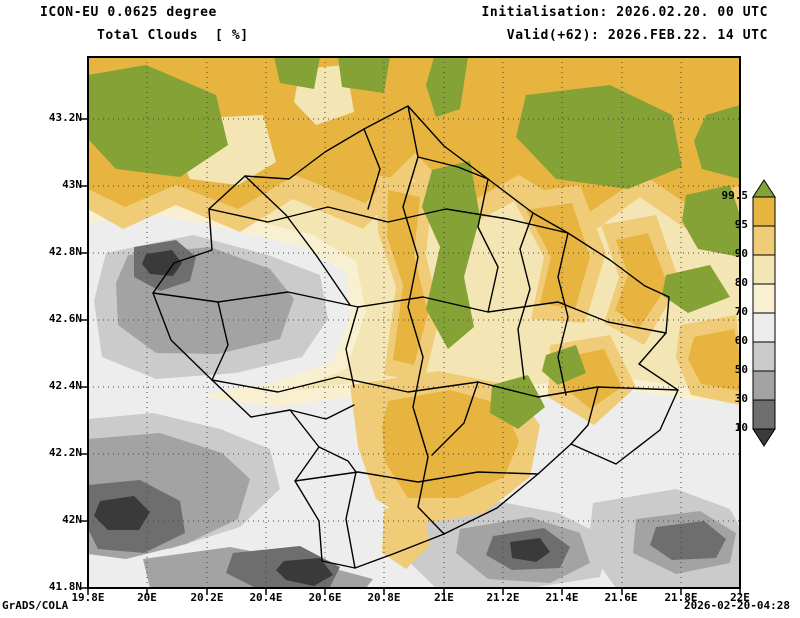  Describe the element at coordinates (65, 117) in the screenshot. I see `lat-tick-label: 43.2N` at that location.